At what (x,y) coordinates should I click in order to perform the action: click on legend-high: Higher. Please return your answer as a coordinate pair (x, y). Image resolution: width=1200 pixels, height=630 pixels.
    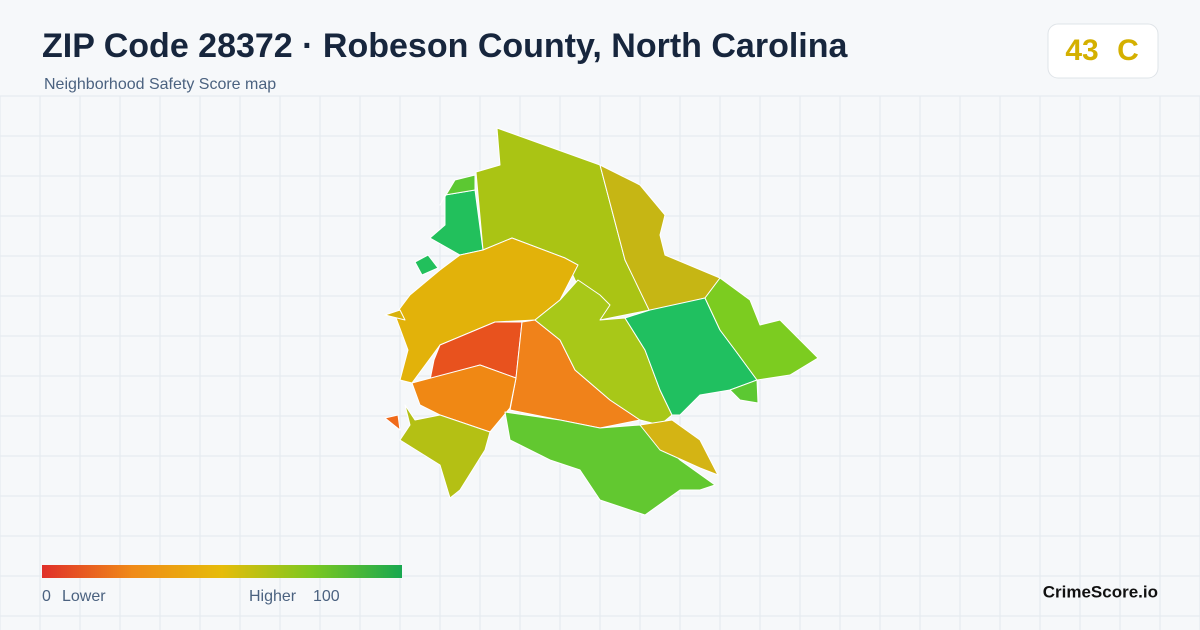
    Looking at the image, I should click on (273, 596).